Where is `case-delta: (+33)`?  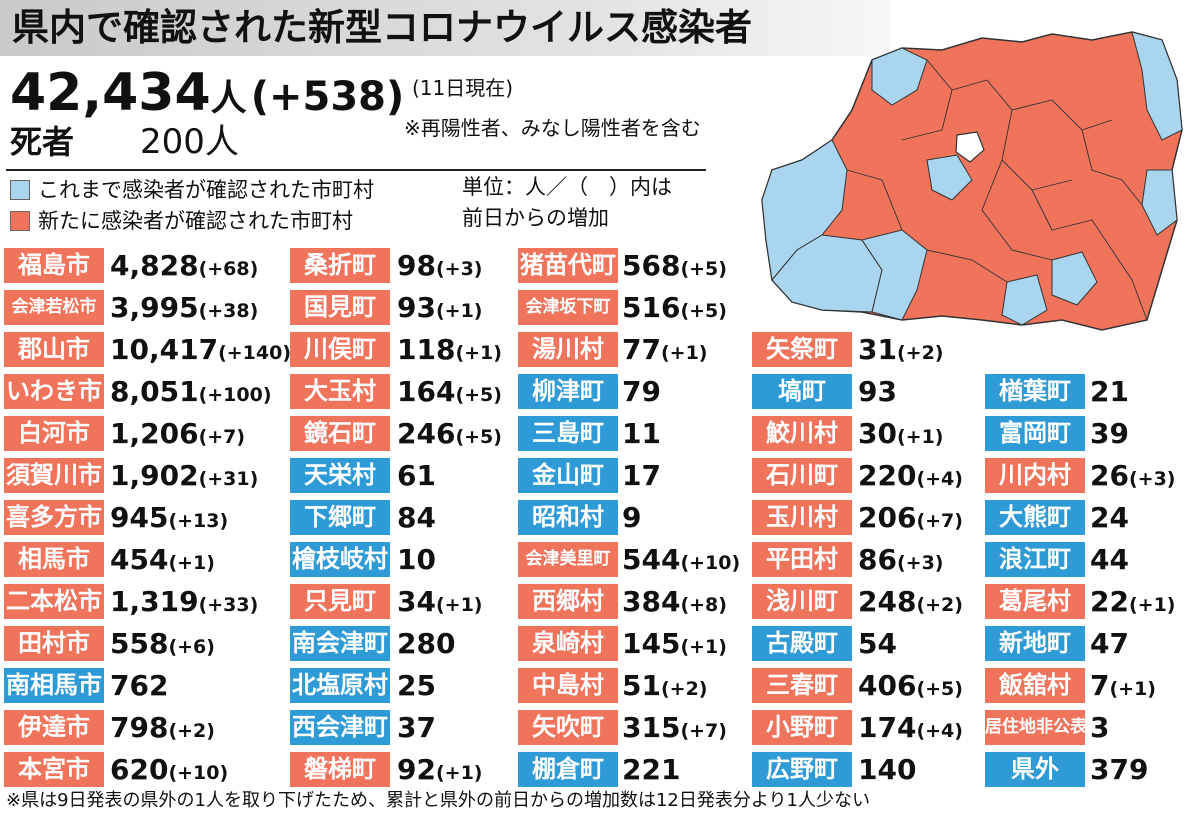 case-delta: (+33) is located at coordinates (228, 605).